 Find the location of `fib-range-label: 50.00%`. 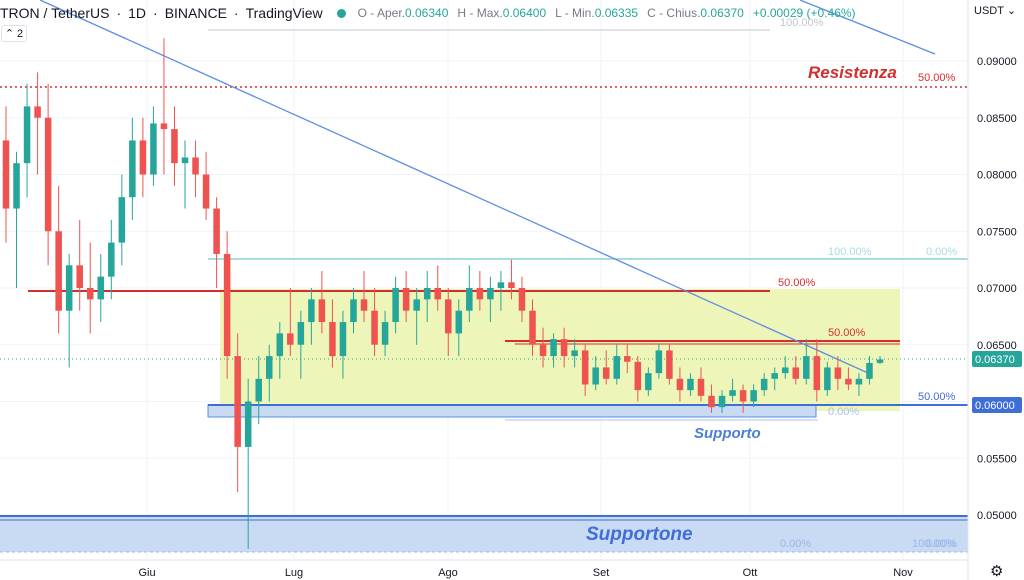

fib-range-label: 50.00% is located at coordinates (797, 283).